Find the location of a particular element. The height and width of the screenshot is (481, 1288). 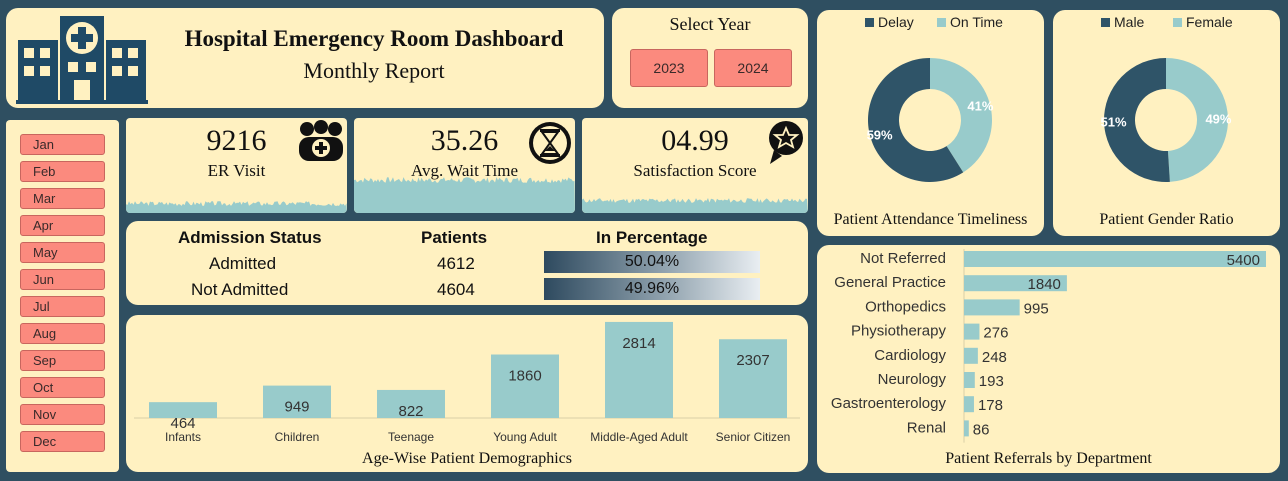

age-chart-title: Age-Wise Patient Demographics is located at coordinates (467, 458).